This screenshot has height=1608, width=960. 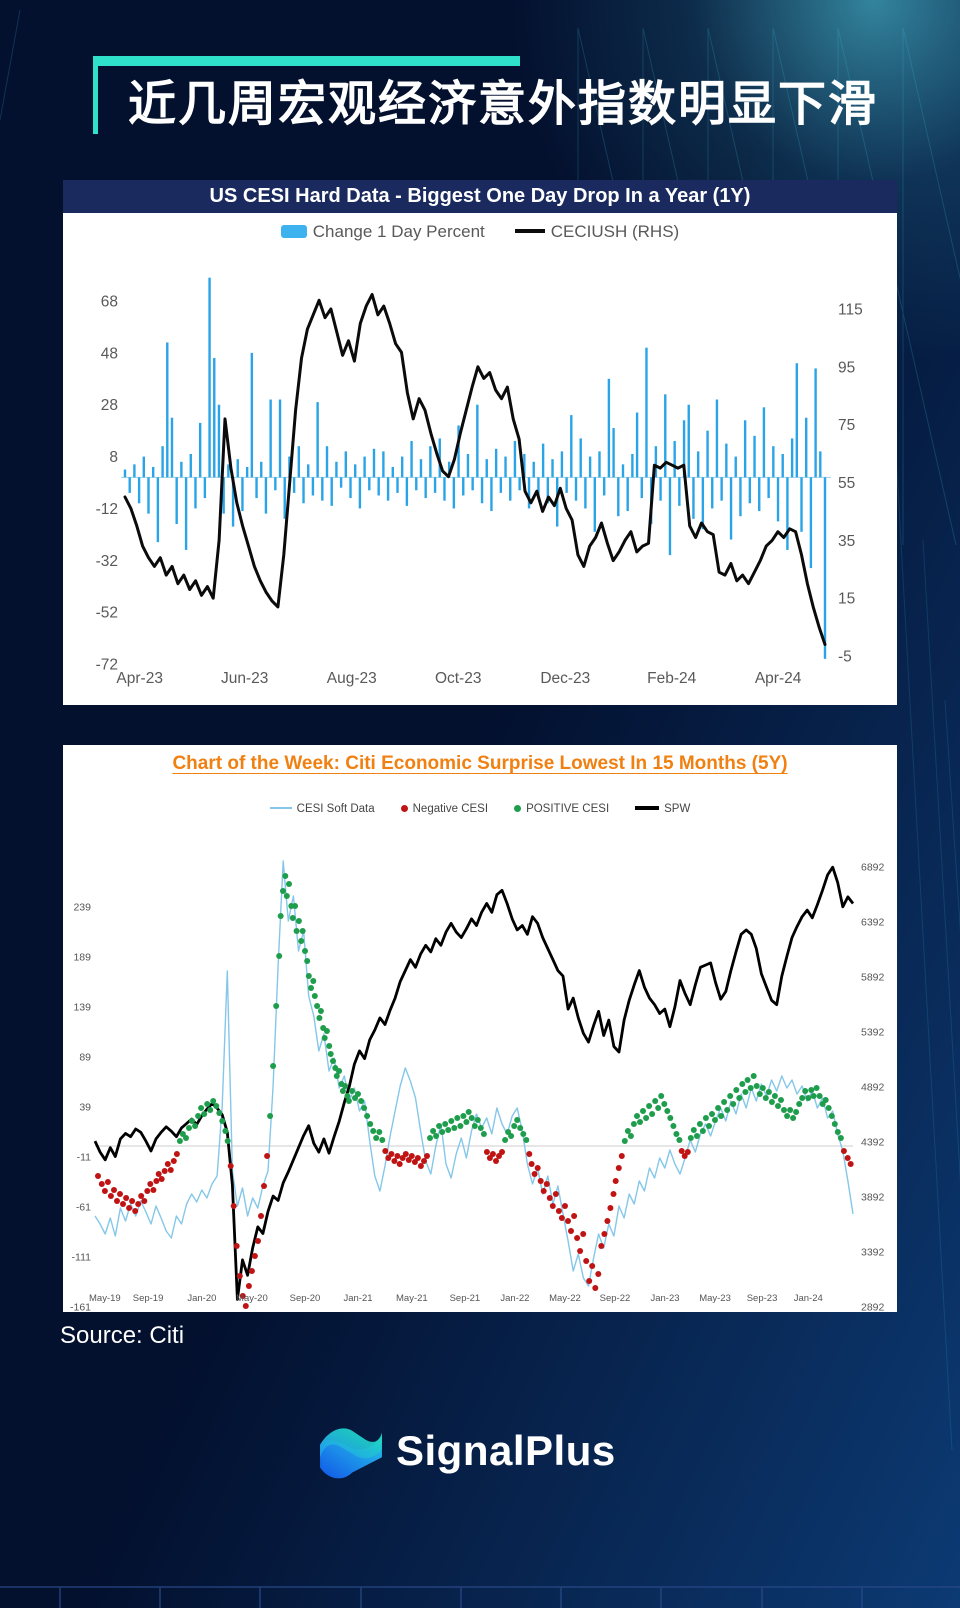 What do you see at coordinates (412, 1298) in the screenshot?
I see `axis-label: May-21` at bounding box center [412, 1298].